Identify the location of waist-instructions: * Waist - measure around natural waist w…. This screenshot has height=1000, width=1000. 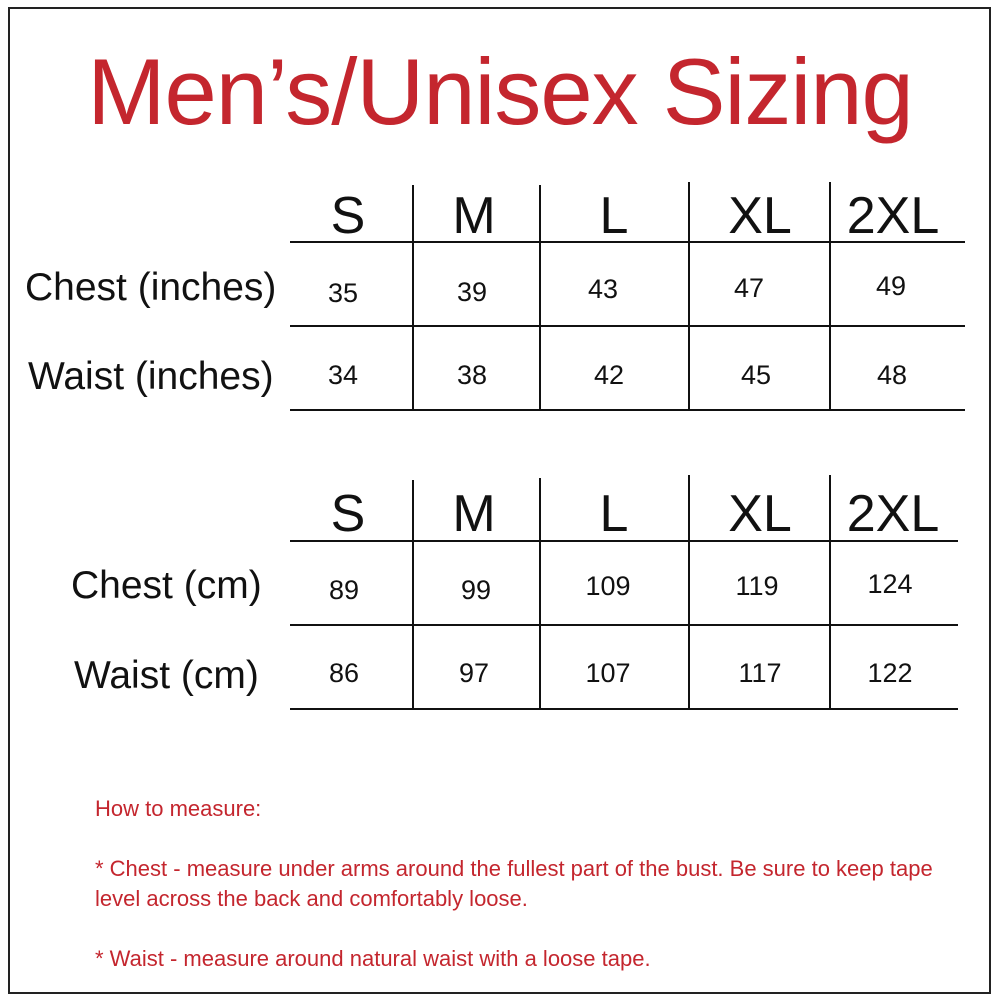
(373, 958).